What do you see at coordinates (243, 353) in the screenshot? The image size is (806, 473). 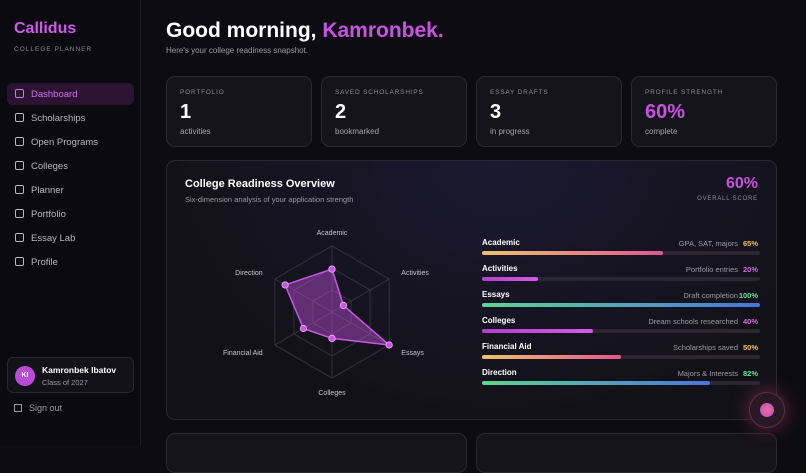 I see `radar-label: Financial Aid` at bounding box center [243, 353].